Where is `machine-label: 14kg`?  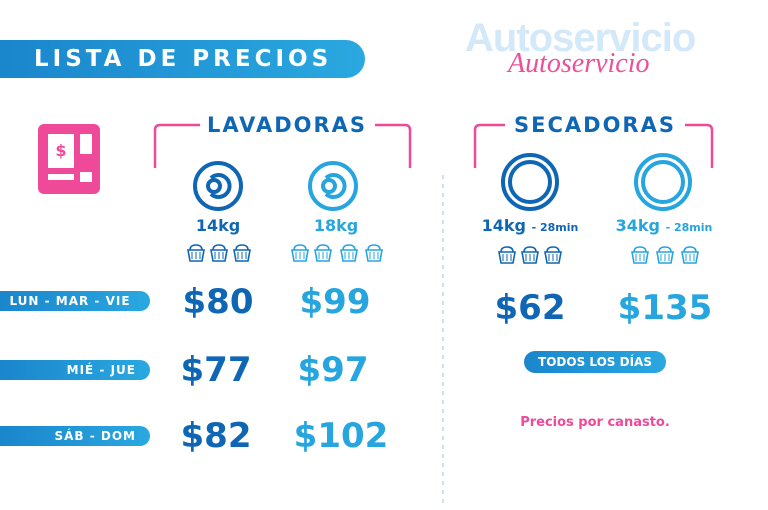
machine-label: 14kg is located at coordinates (218, 225).